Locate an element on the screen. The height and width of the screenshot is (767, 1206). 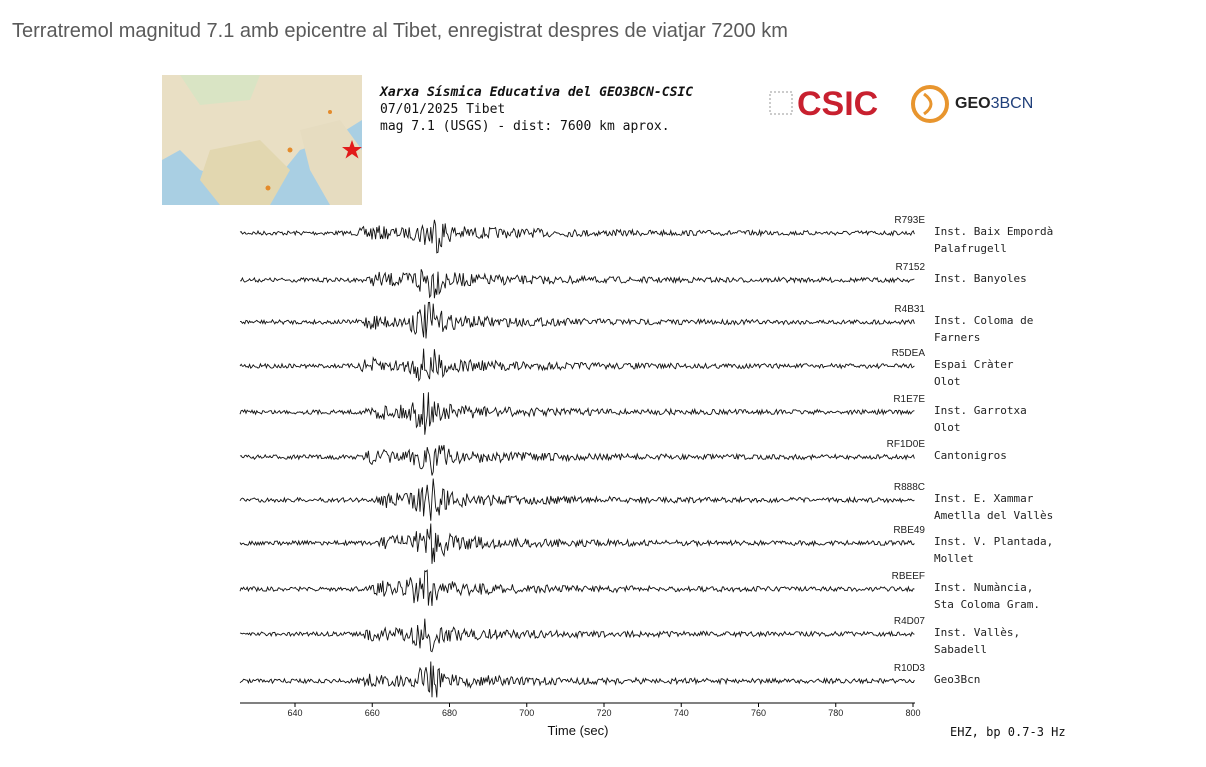
station-code: R7152 is located at coordinates (911, 267).